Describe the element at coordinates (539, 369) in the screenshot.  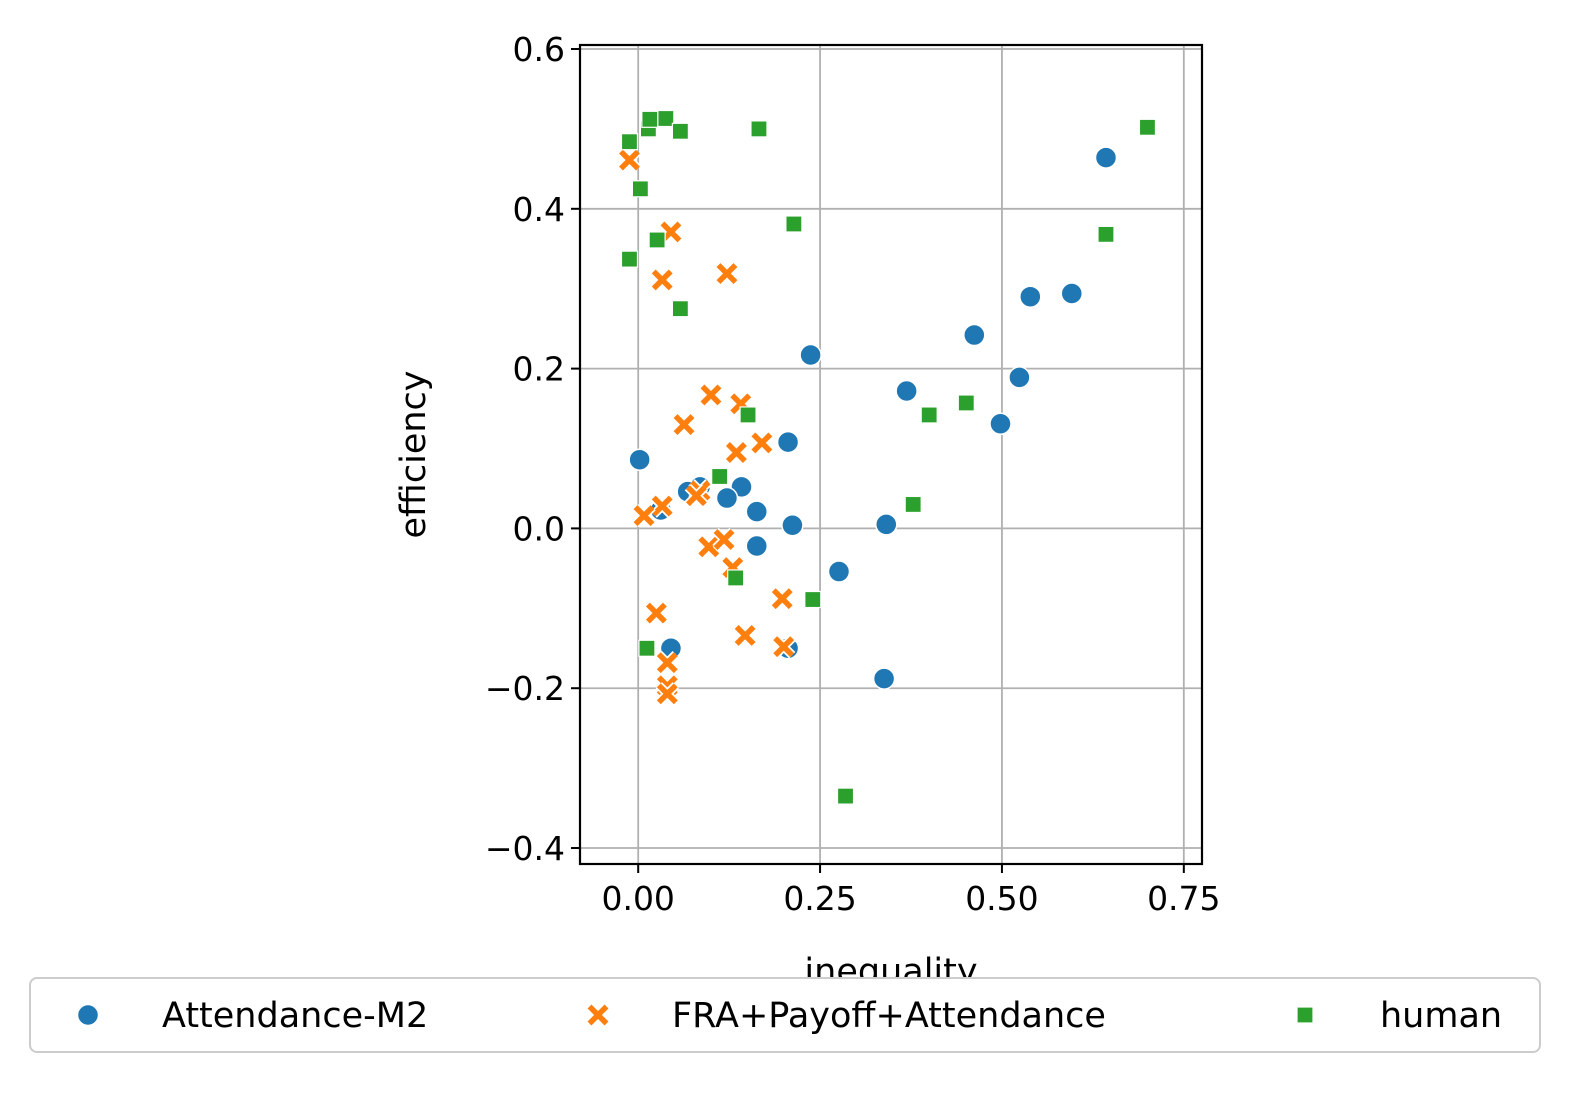
I see `y-tick-label: 0.2` at that location.